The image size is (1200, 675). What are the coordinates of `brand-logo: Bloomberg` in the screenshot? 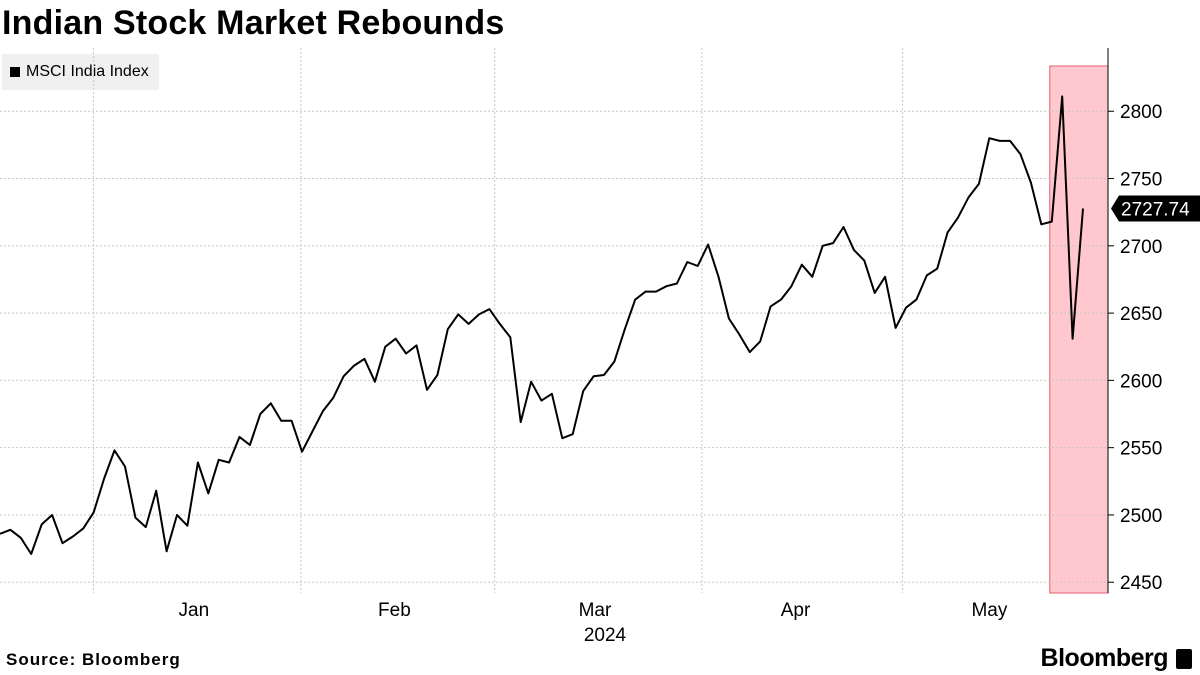 It's located at (1104, 658).